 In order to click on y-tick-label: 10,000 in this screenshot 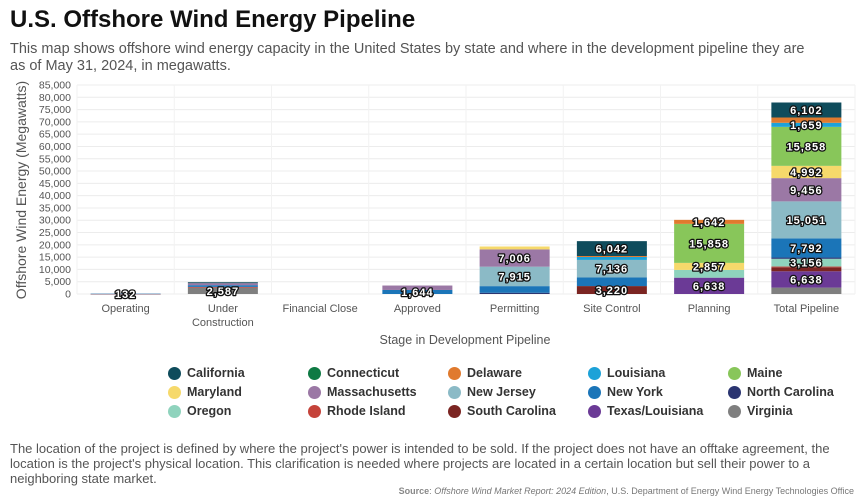, I will do `click(55, 270)`.